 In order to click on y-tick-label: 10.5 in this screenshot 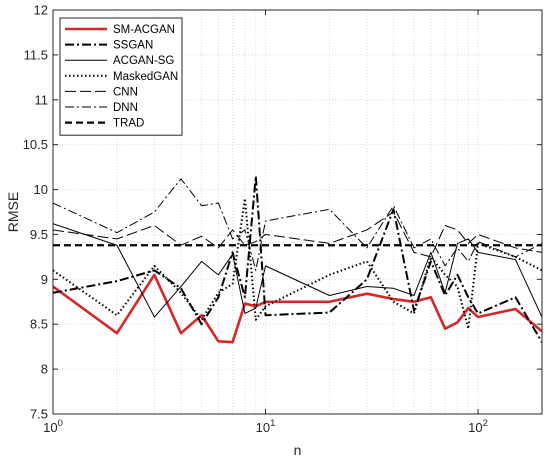, I will do `click(35, 144)`.